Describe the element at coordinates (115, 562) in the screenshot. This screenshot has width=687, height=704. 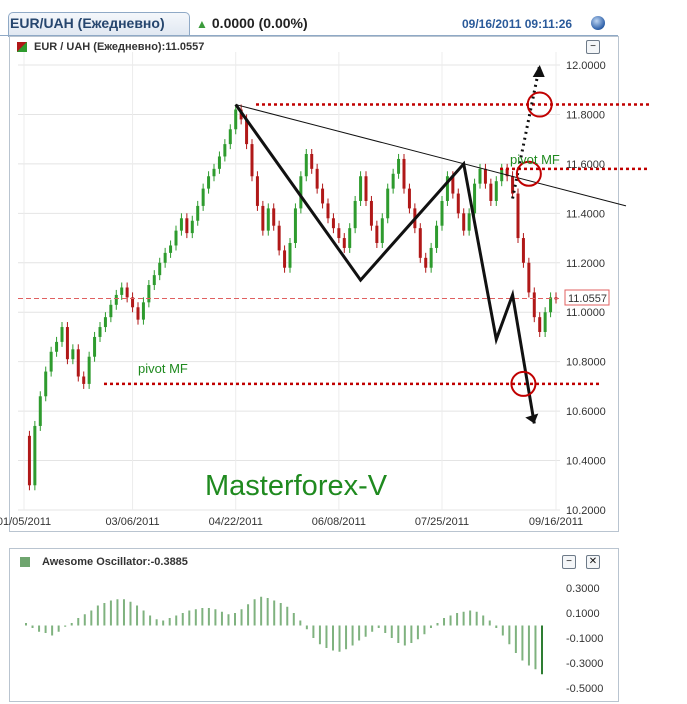
I see `oscillator-legend: Awesome Oscillator:-0.3885` at that location.